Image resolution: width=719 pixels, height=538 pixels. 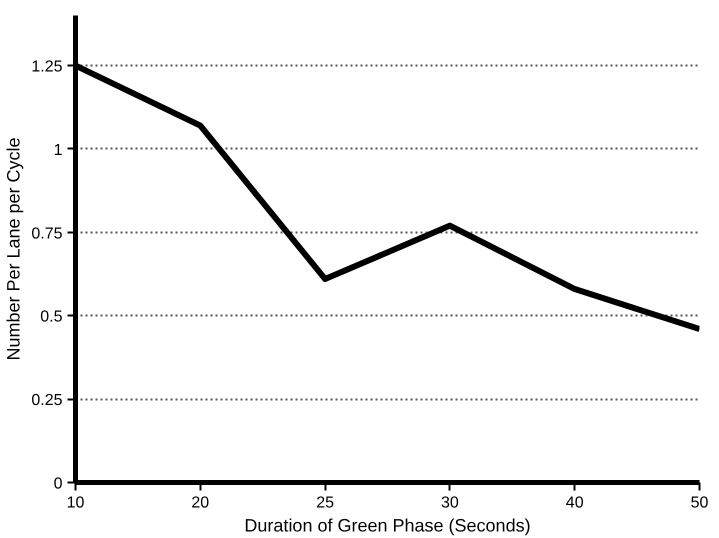 I want to click on y-axis-title: Number Per Lane per Cycle, so click(x=13, y=249).